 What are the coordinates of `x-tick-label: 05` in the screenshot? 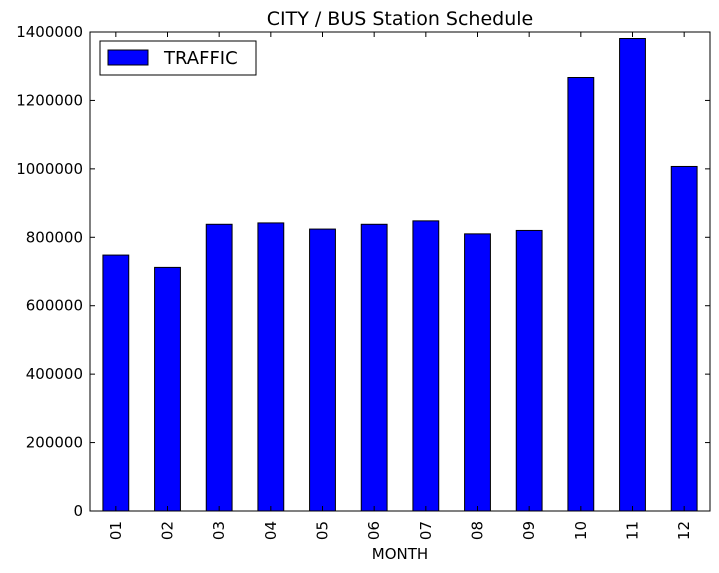 It's located at (323, 530).